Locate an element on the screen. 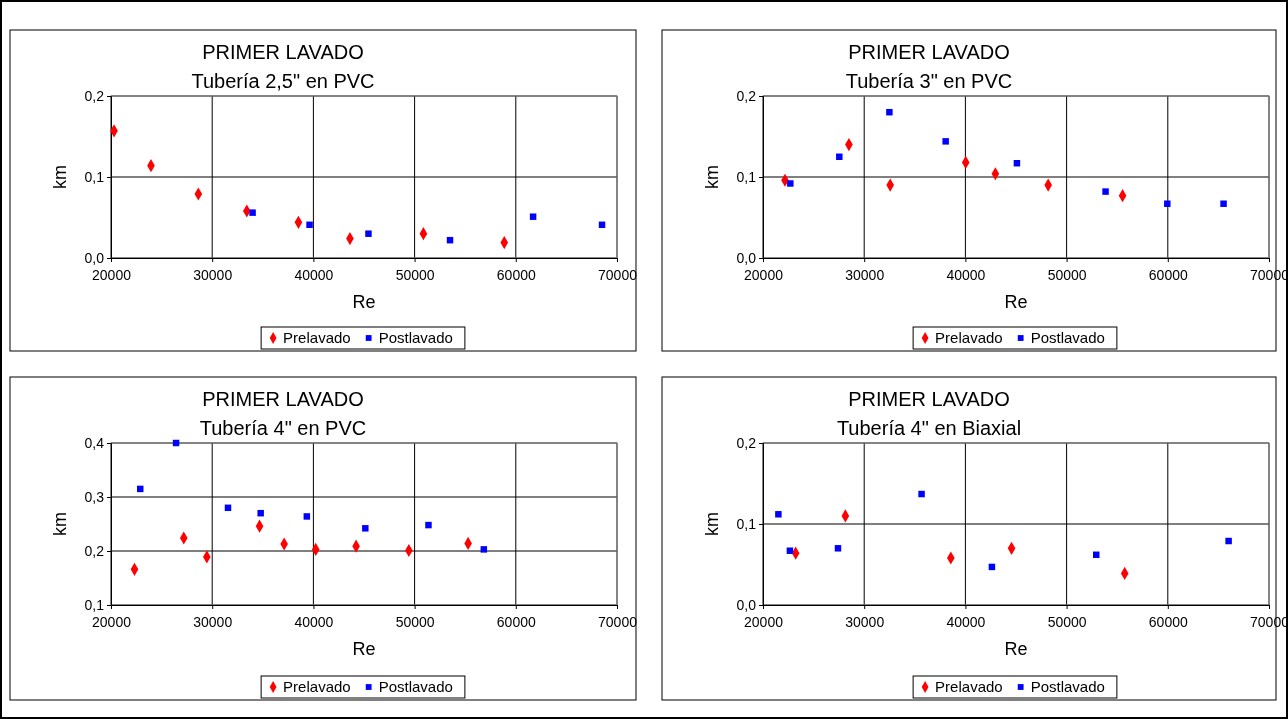 The width and height of the screenshot is (1288, 719). y-tick-label: 0,3 is located at coordinates (94, 496).